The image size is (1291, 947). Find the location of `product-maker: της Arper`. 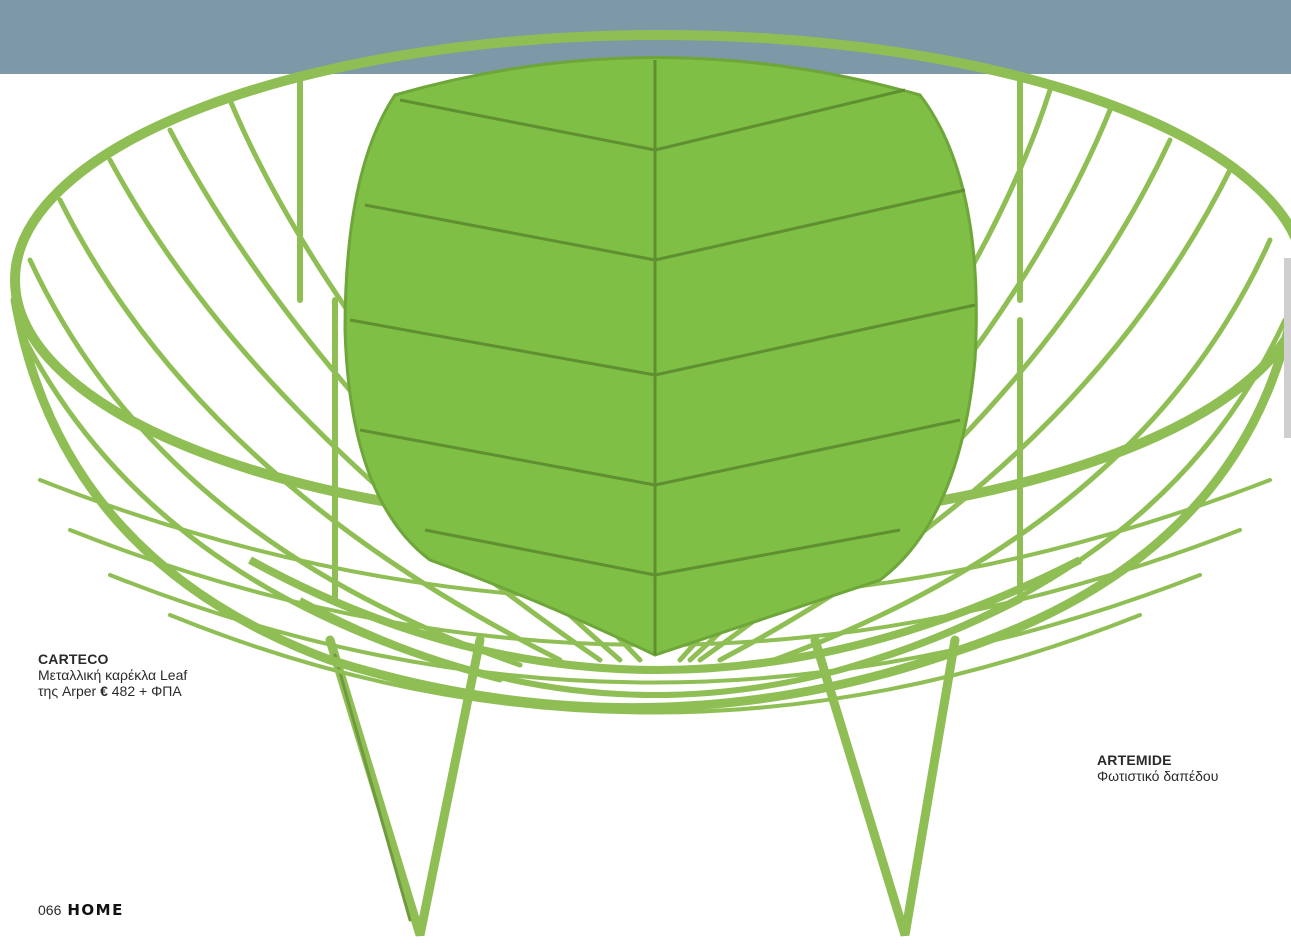

product-maker: της Arper is located at coordinates (67, 691).